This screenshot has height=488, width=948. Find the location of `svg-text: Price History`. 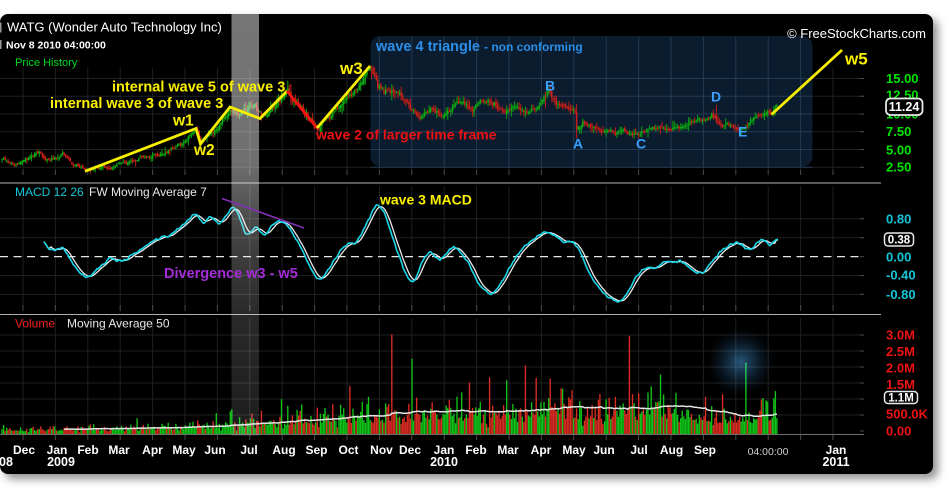

svg-text: Price History is located at coordinates (46, 63).